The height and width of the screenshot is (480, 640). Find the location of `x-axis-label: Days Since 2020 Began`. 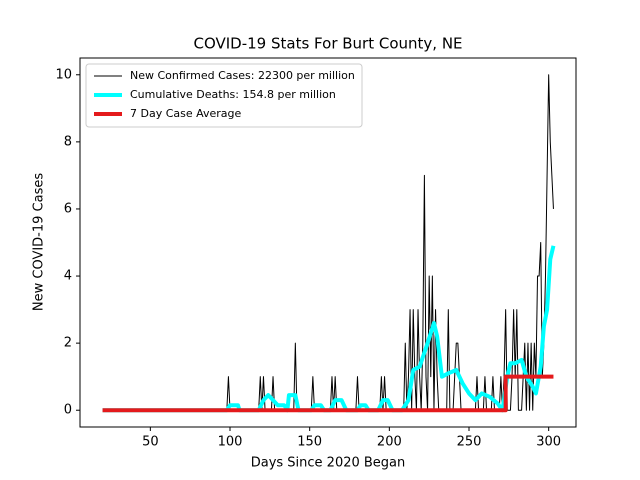

x-axis-label: Days Since 2020 Began is located at coordinates (328, 463).